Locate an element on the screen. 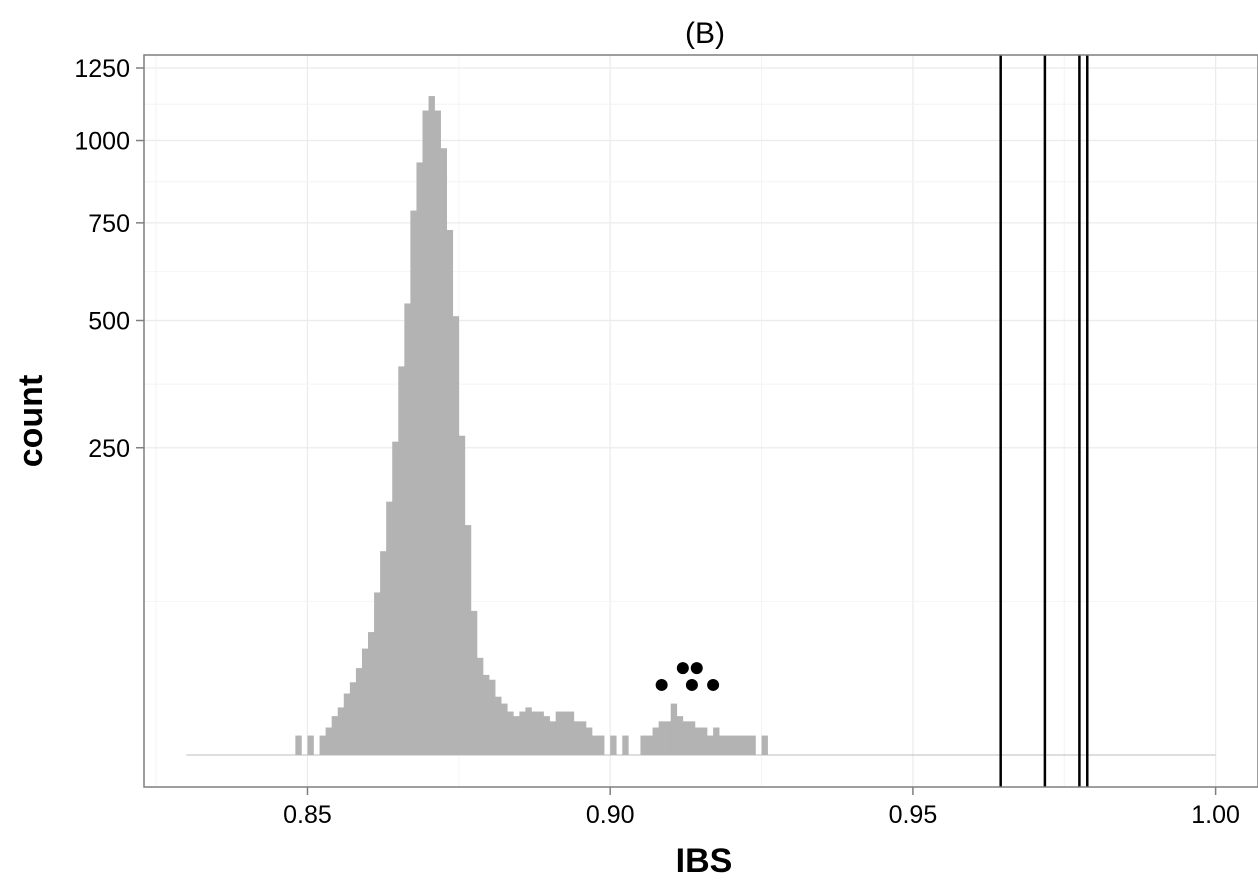  y-axis-tick-label: 250 is located at coordinates (109, 449).